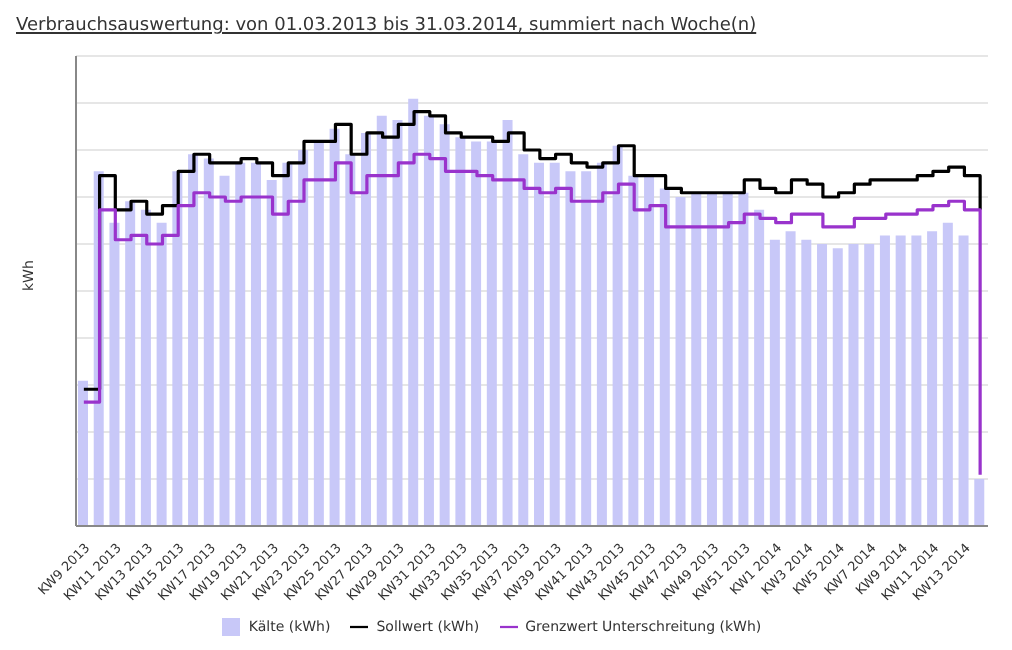 The image size is (1012, 650). I want to click on chart-title: Verbrauchsauswertung: von 01.03.2013 bis 31.03.2014, summiert nach Woche(n), so click(387, 26).